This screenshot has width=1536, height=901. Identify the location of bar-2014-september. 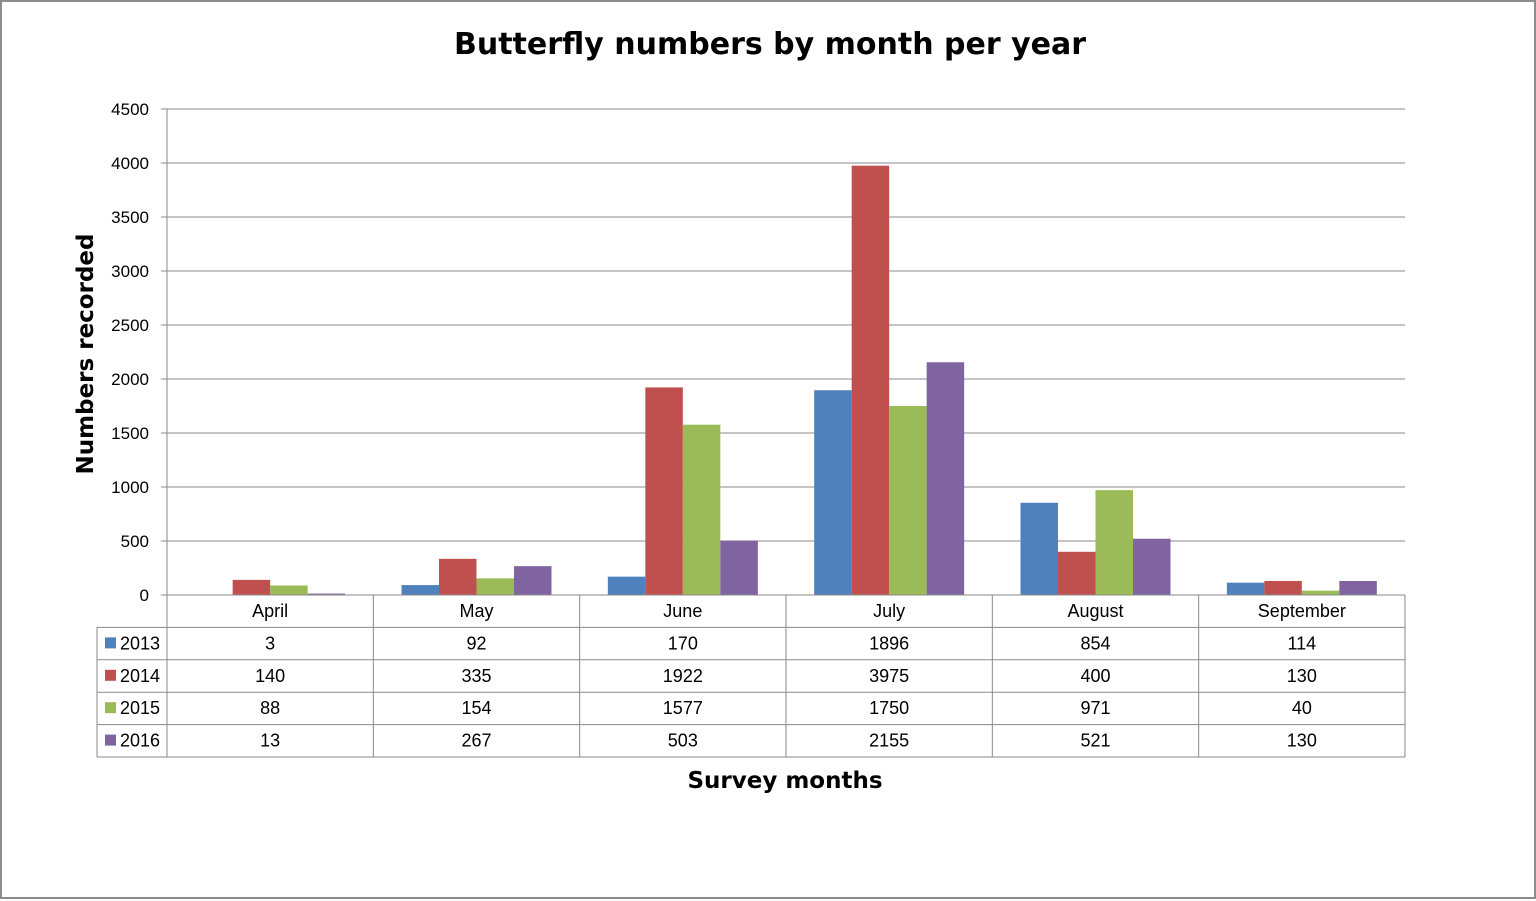
(1283, 588).